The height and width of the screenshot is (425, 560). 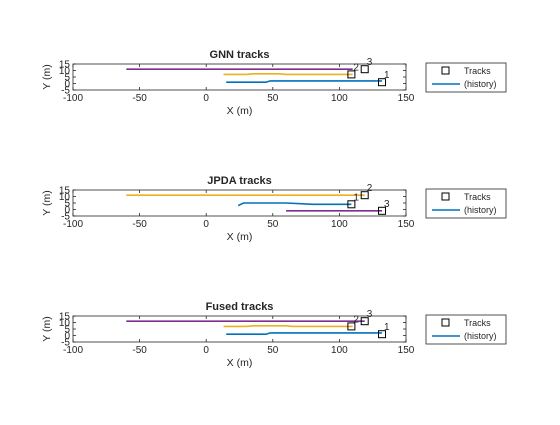 I want to click on chart-title: Fused tracks, so click(x=240, y=307).